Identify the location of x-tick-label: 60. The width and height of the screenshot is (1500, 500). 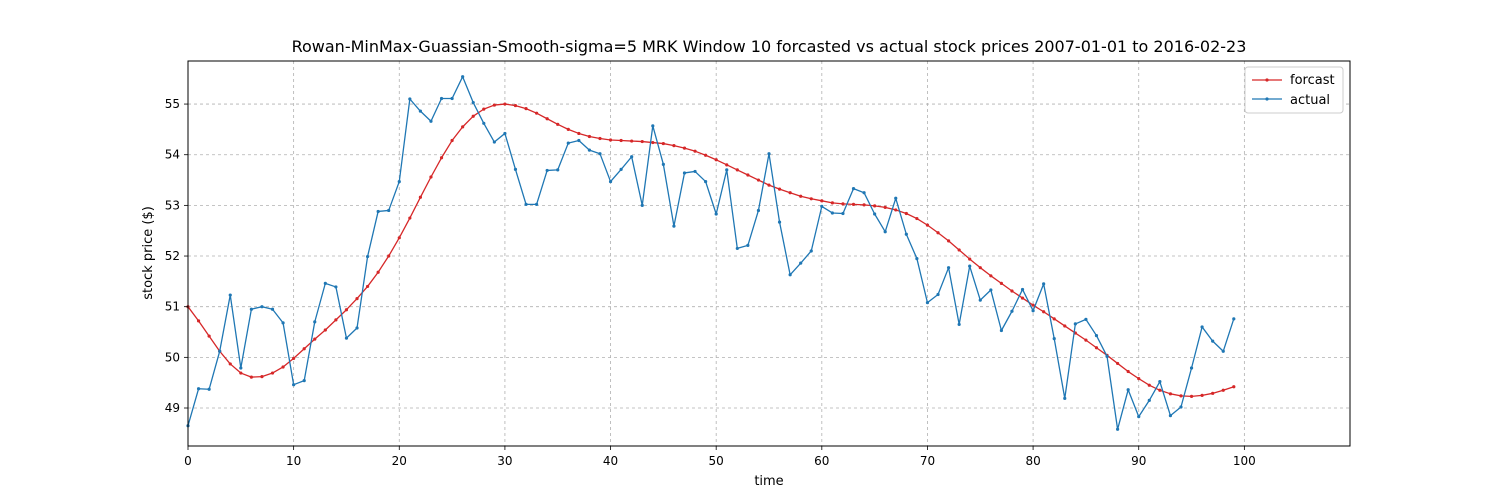
(821, 461).